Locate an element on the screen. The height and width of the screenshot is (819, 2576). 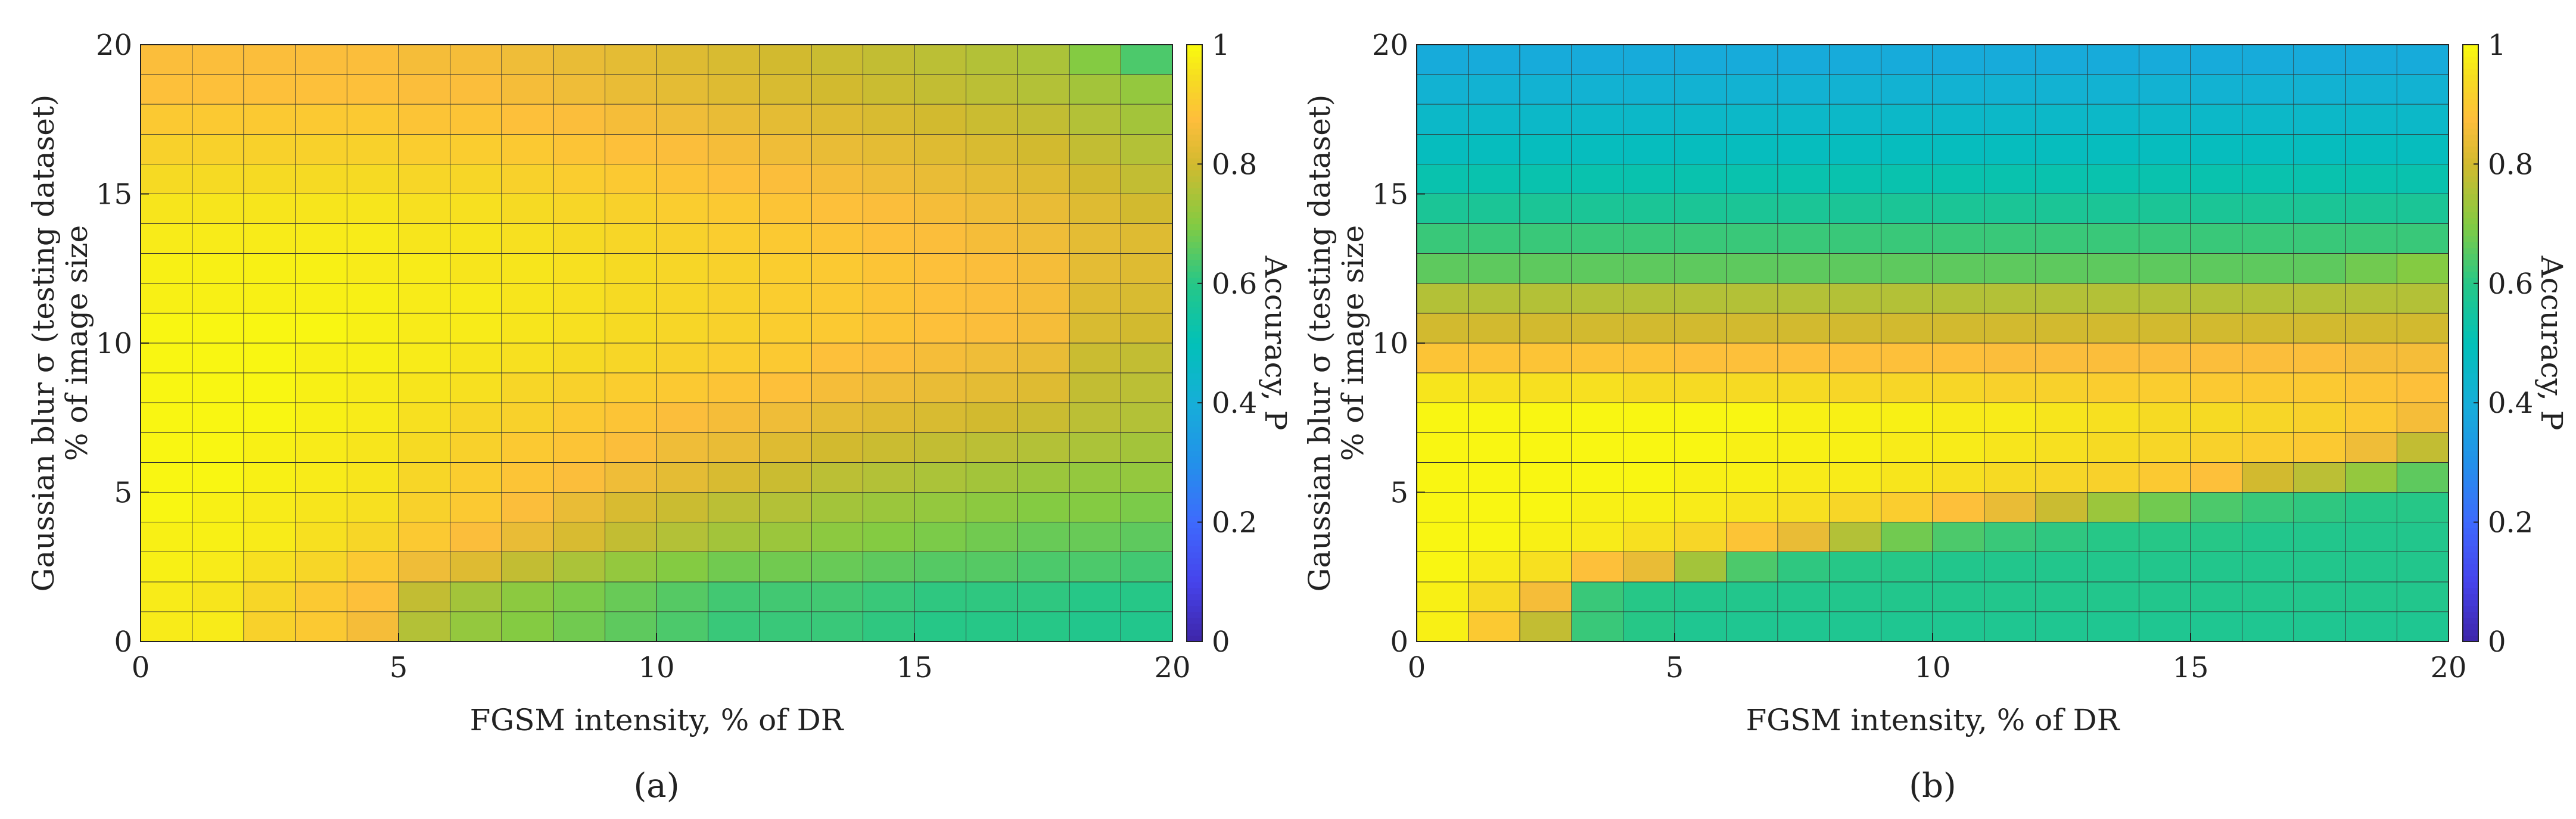
y-tick-label: 10 is located at coordinates (114, 343).